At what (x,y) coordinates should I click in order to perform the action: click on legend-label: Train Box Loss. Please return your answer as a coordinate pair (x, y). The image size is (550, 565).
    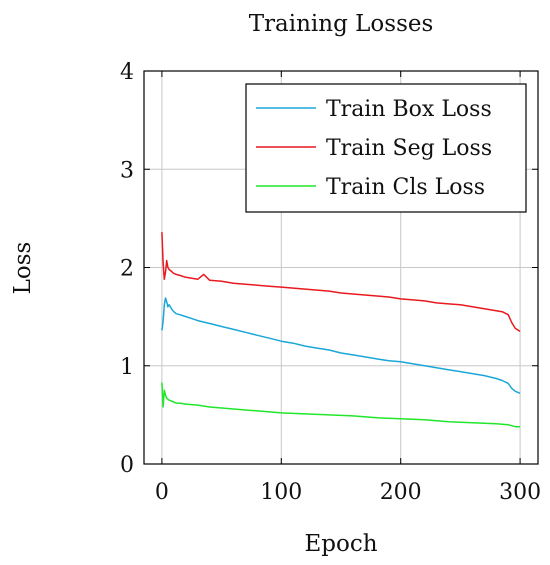
    Looking at the image, I should click on (409, 109).